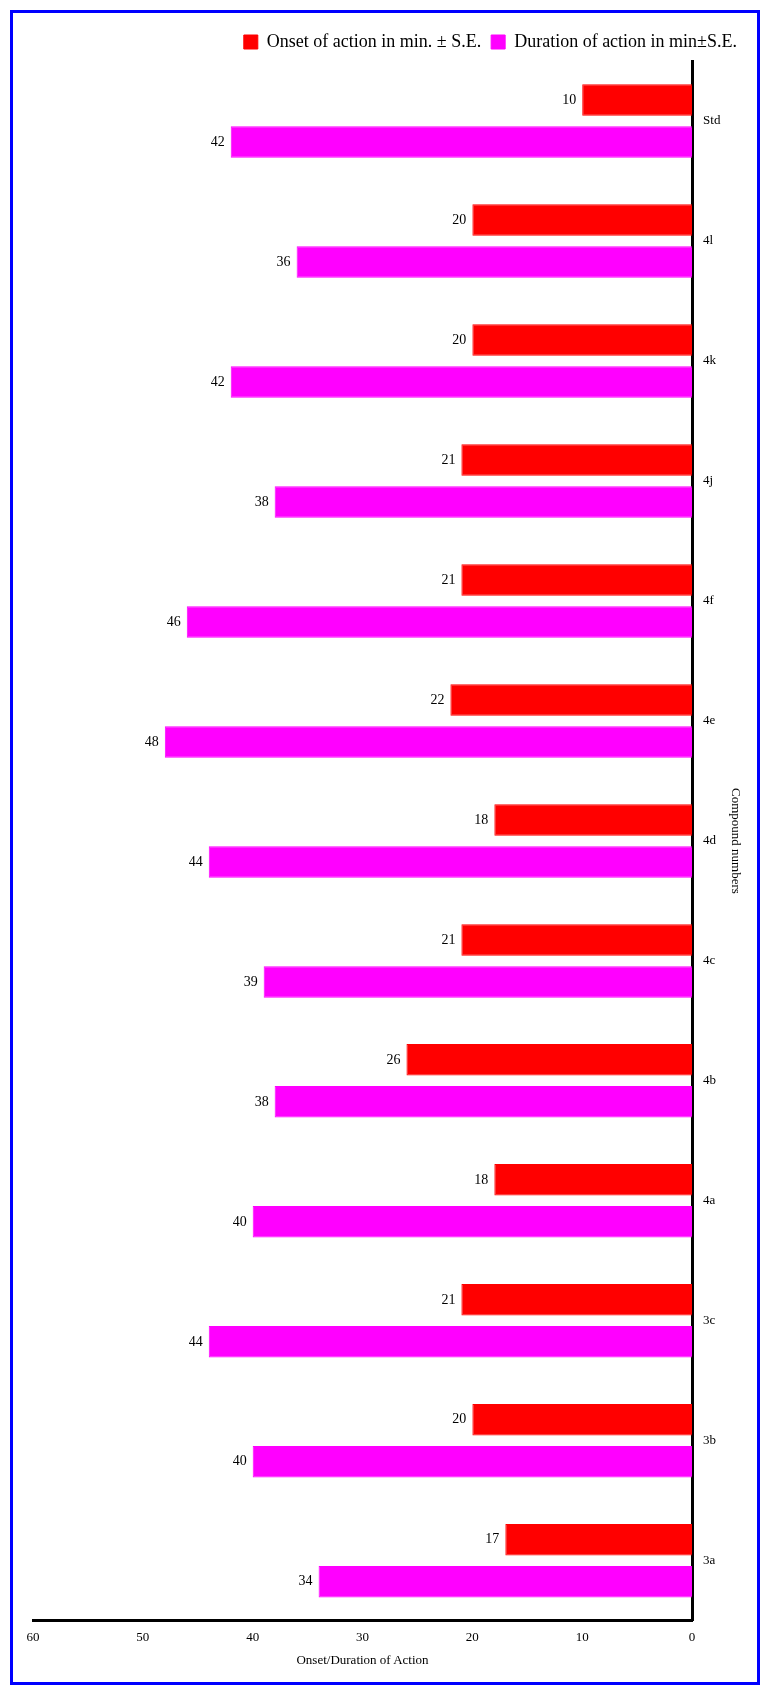 This screenshot has height=1695, width=770. I want to click on y-tick-label: 4e, so click(709, 720).